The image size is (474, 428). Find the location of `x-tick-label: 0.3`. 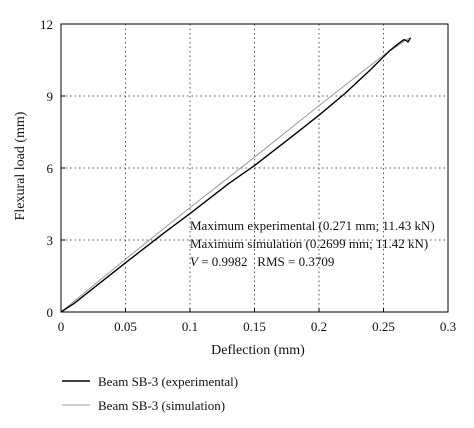

x-tick-label: 0.3 is located at coordinates (448, 326).